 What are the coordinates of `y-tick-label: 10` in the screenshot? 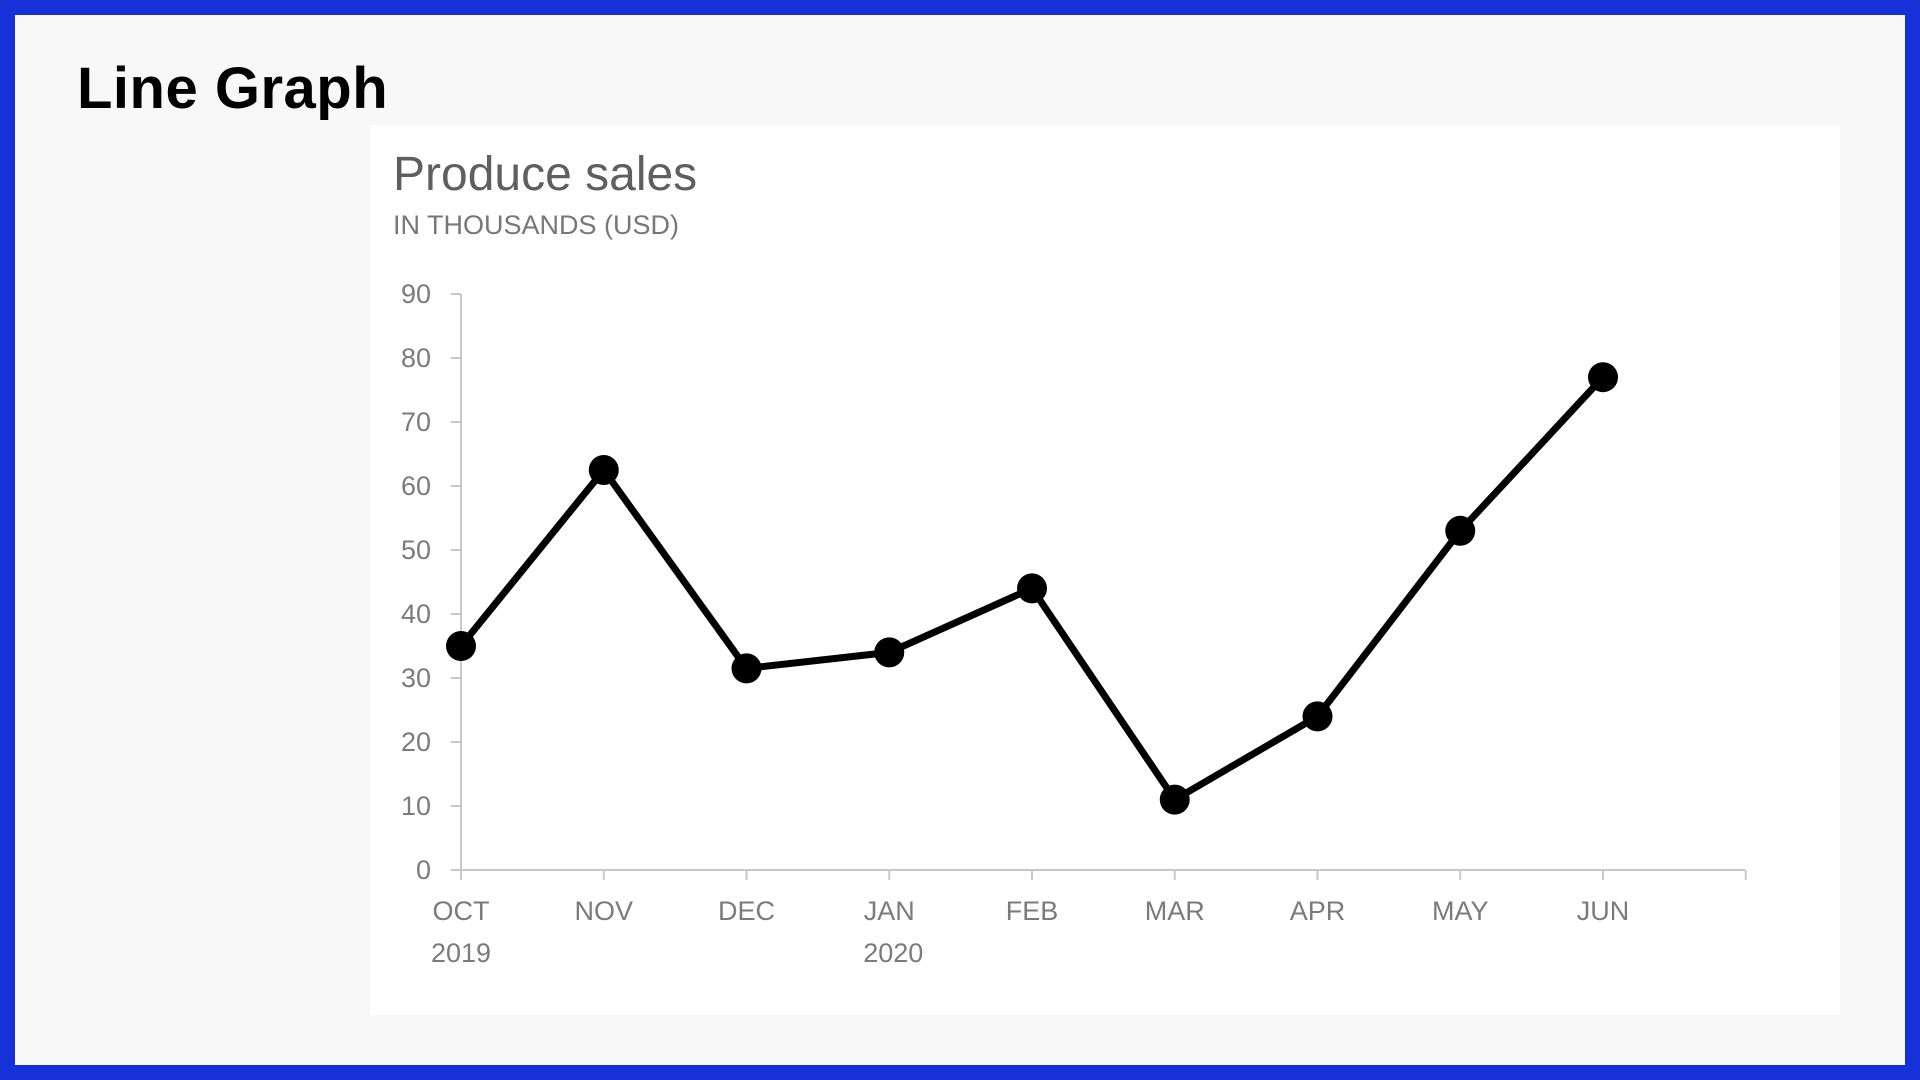 It's located at (416, 806).